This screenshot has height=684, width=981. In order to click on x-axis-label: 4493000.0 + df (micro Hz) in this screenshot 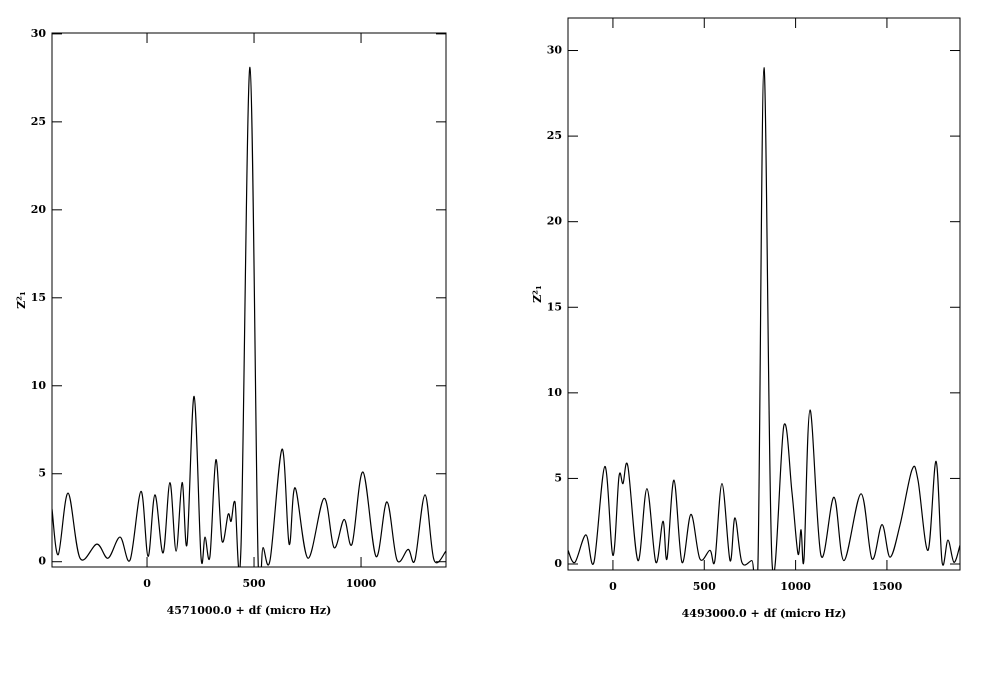, I will do `click(764, 613)`.